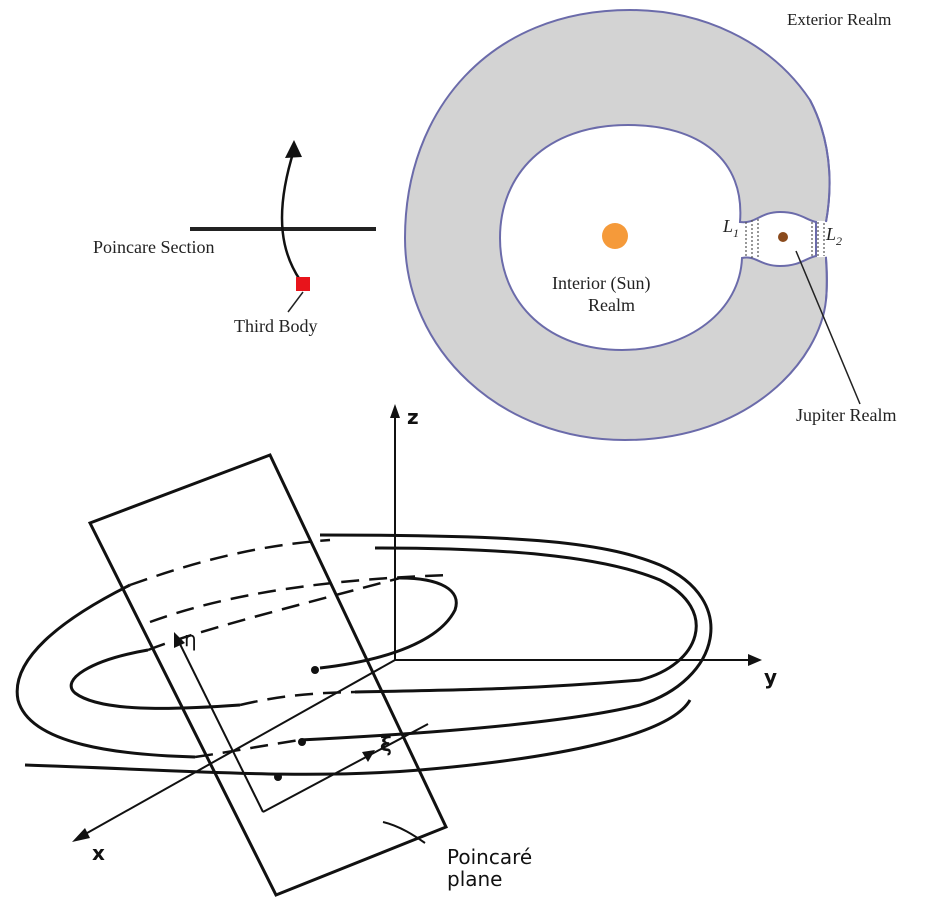 Image resolution: width=947 pixels, height=920 pixels. Describe the element at coordinates (291, 215) in the screenshot. I see `trajectory-arc` at that location.